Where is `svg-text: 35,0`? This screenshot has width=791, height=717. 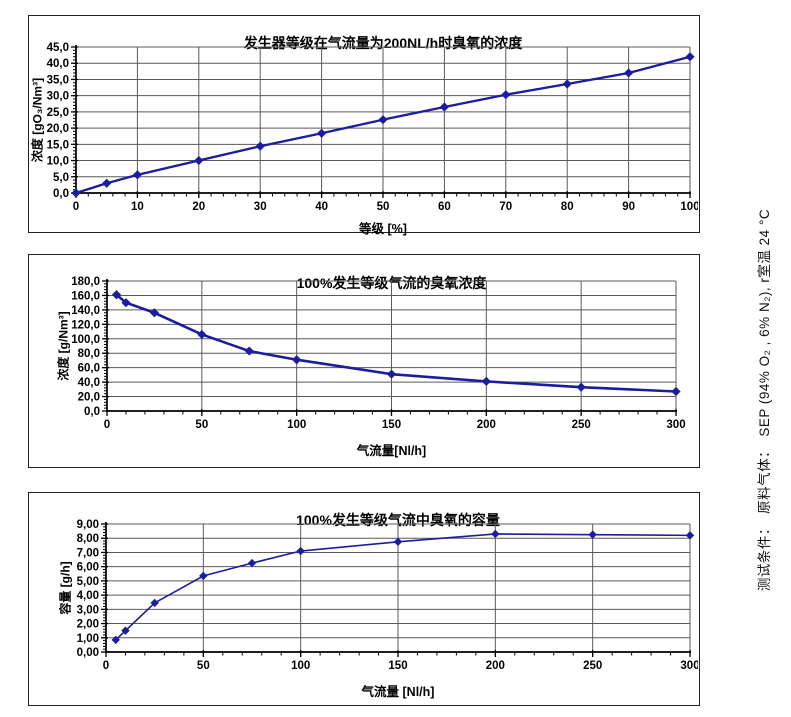
svg-text: 35,0 is located at coordinates (58, 80).